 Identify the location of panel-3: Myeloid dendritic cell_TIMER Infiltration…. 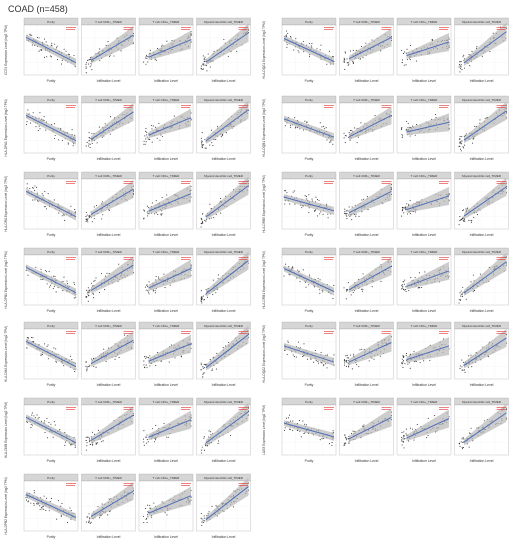
(481, 280).